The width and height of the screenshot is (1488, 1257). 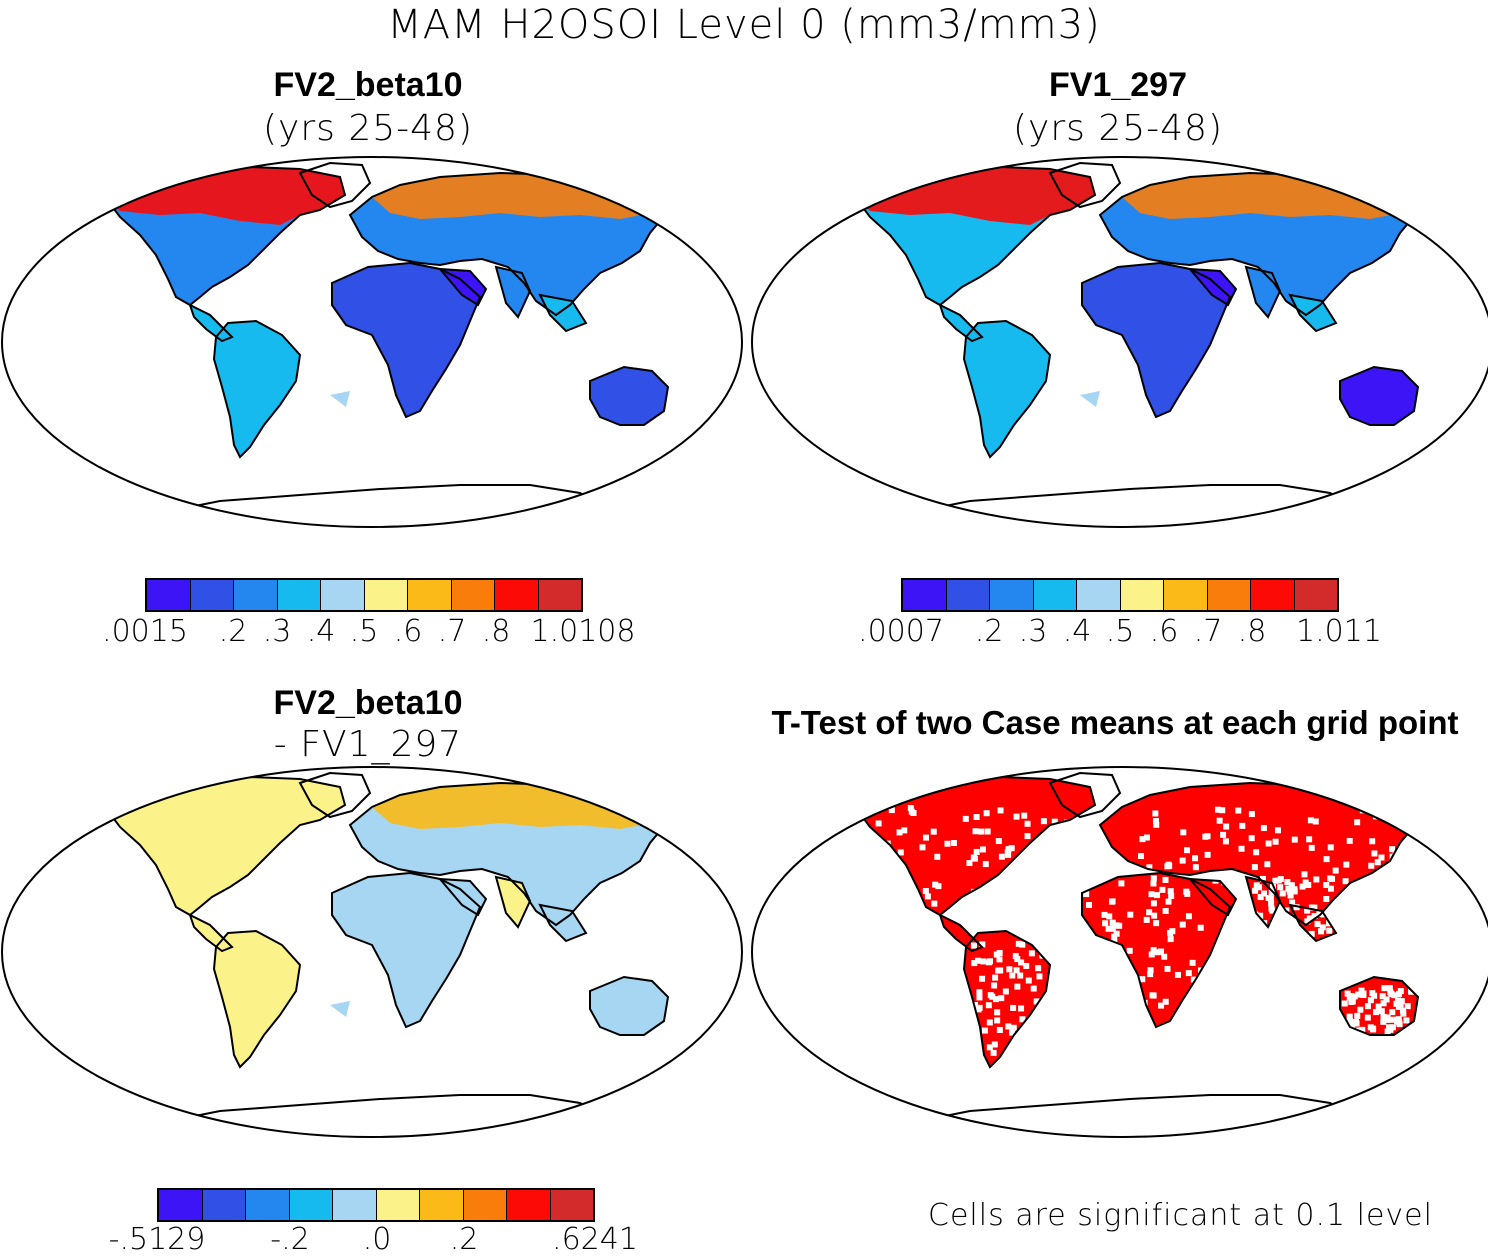 I want to click on colorbar-case2-label: .7, so click(x=1208, y=631).